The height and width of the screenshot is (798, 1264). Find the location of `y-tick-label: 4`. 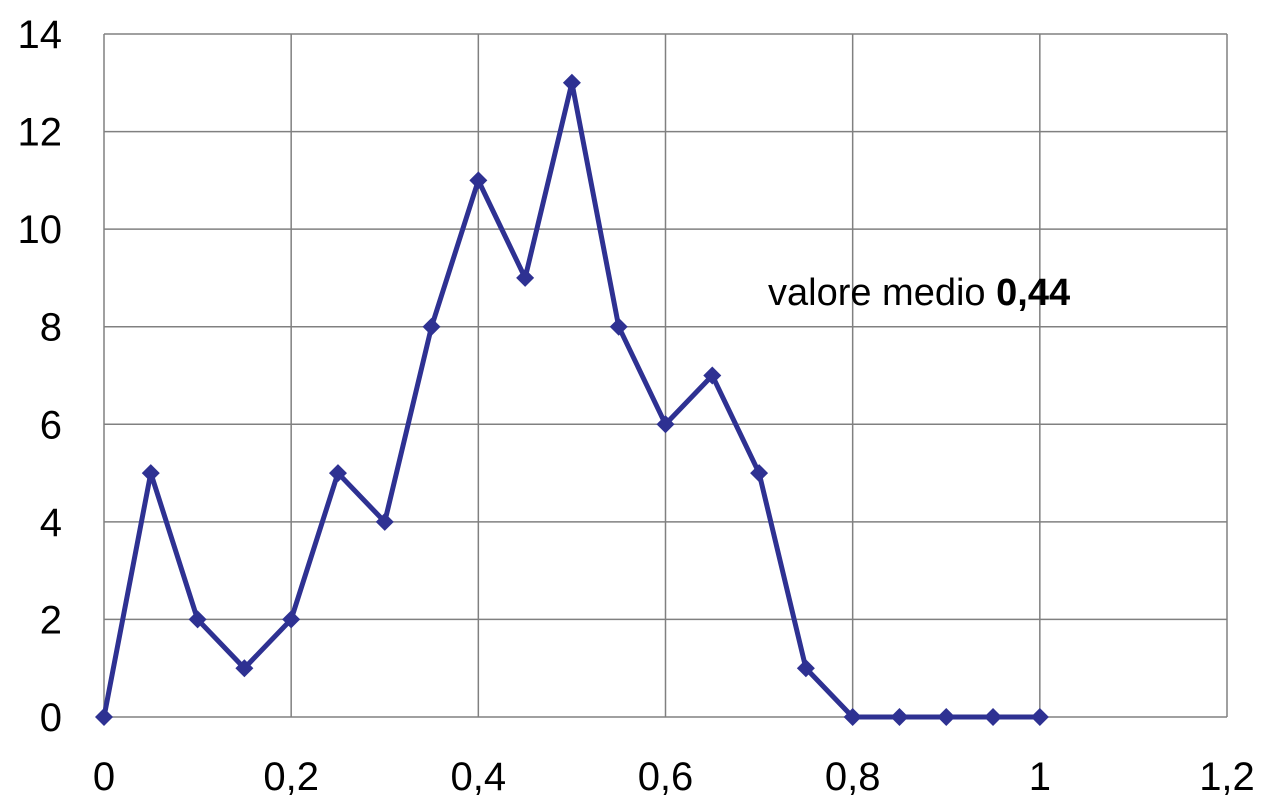

y-tick-label: 4 is located at coordinates (51, 523).